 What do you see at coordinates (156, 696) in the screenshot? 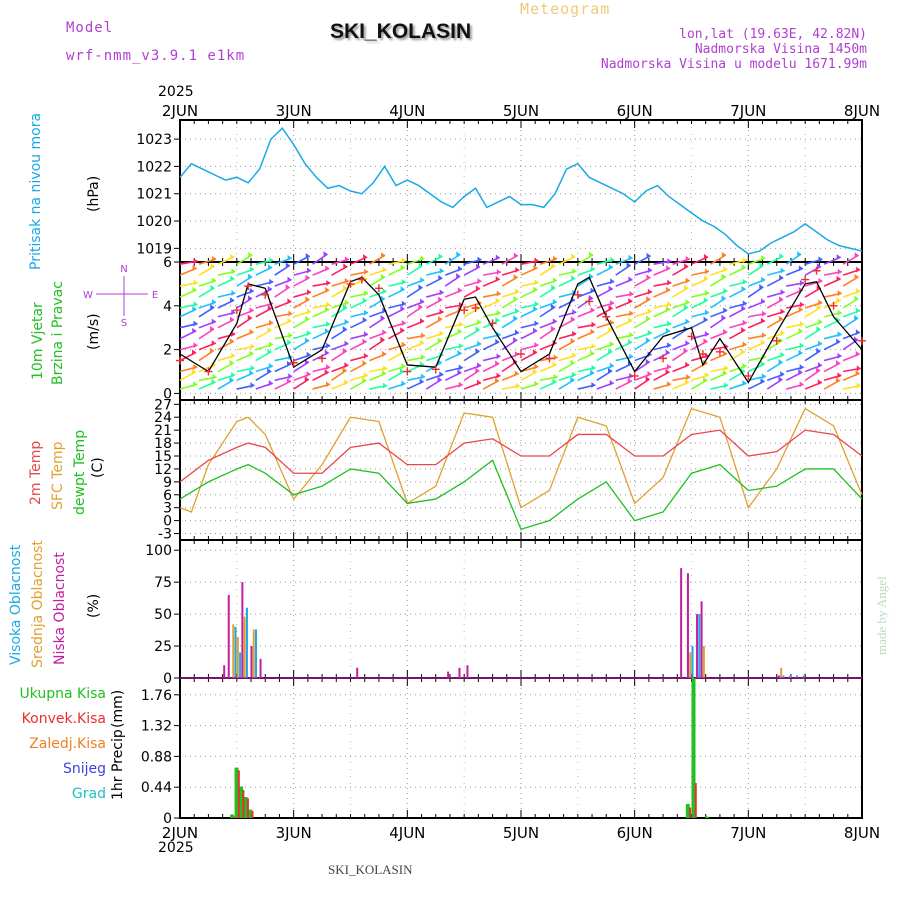
I see `y-tick-label: 1.76` at bounding box center [156, 696].